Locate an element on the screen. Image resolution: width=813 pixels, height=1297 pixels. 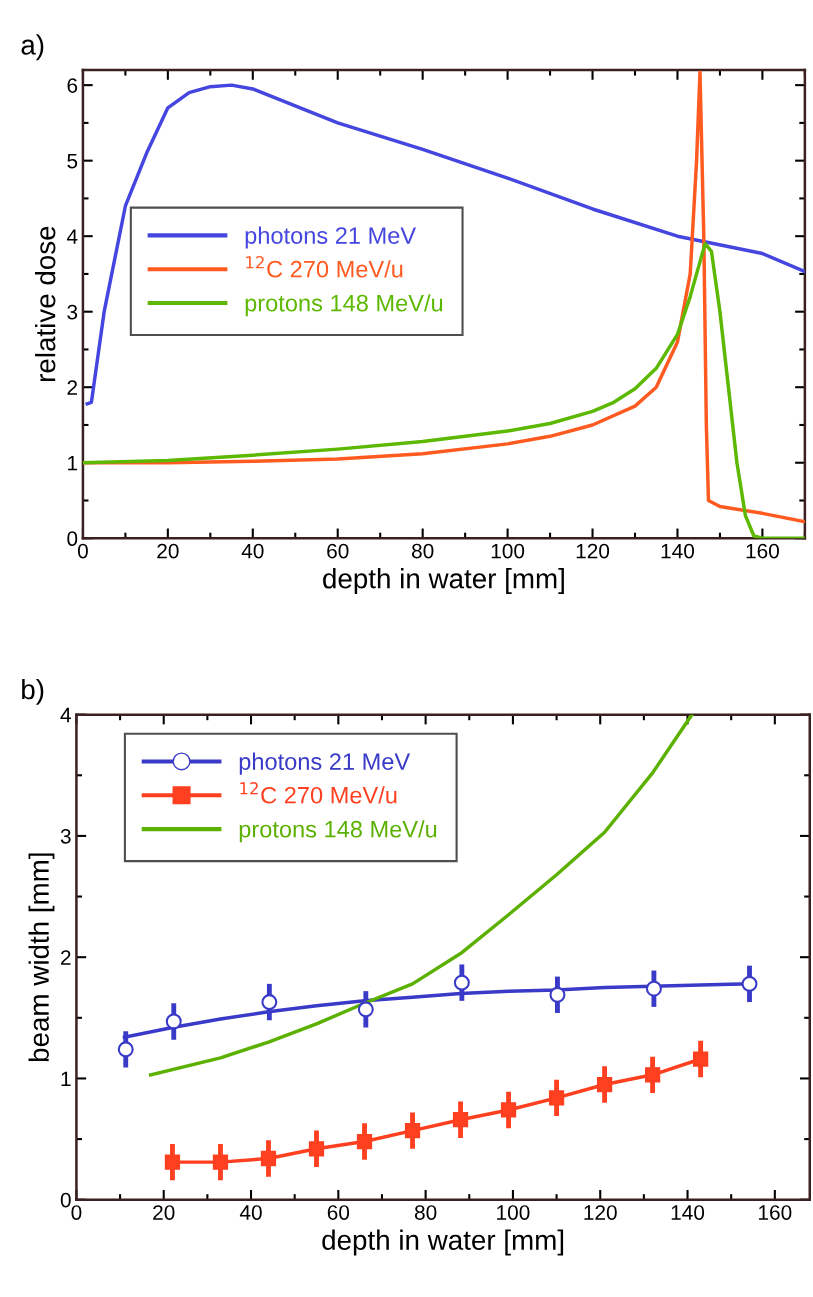
y-tick-label: 5 is located at coordinates (72, 161).